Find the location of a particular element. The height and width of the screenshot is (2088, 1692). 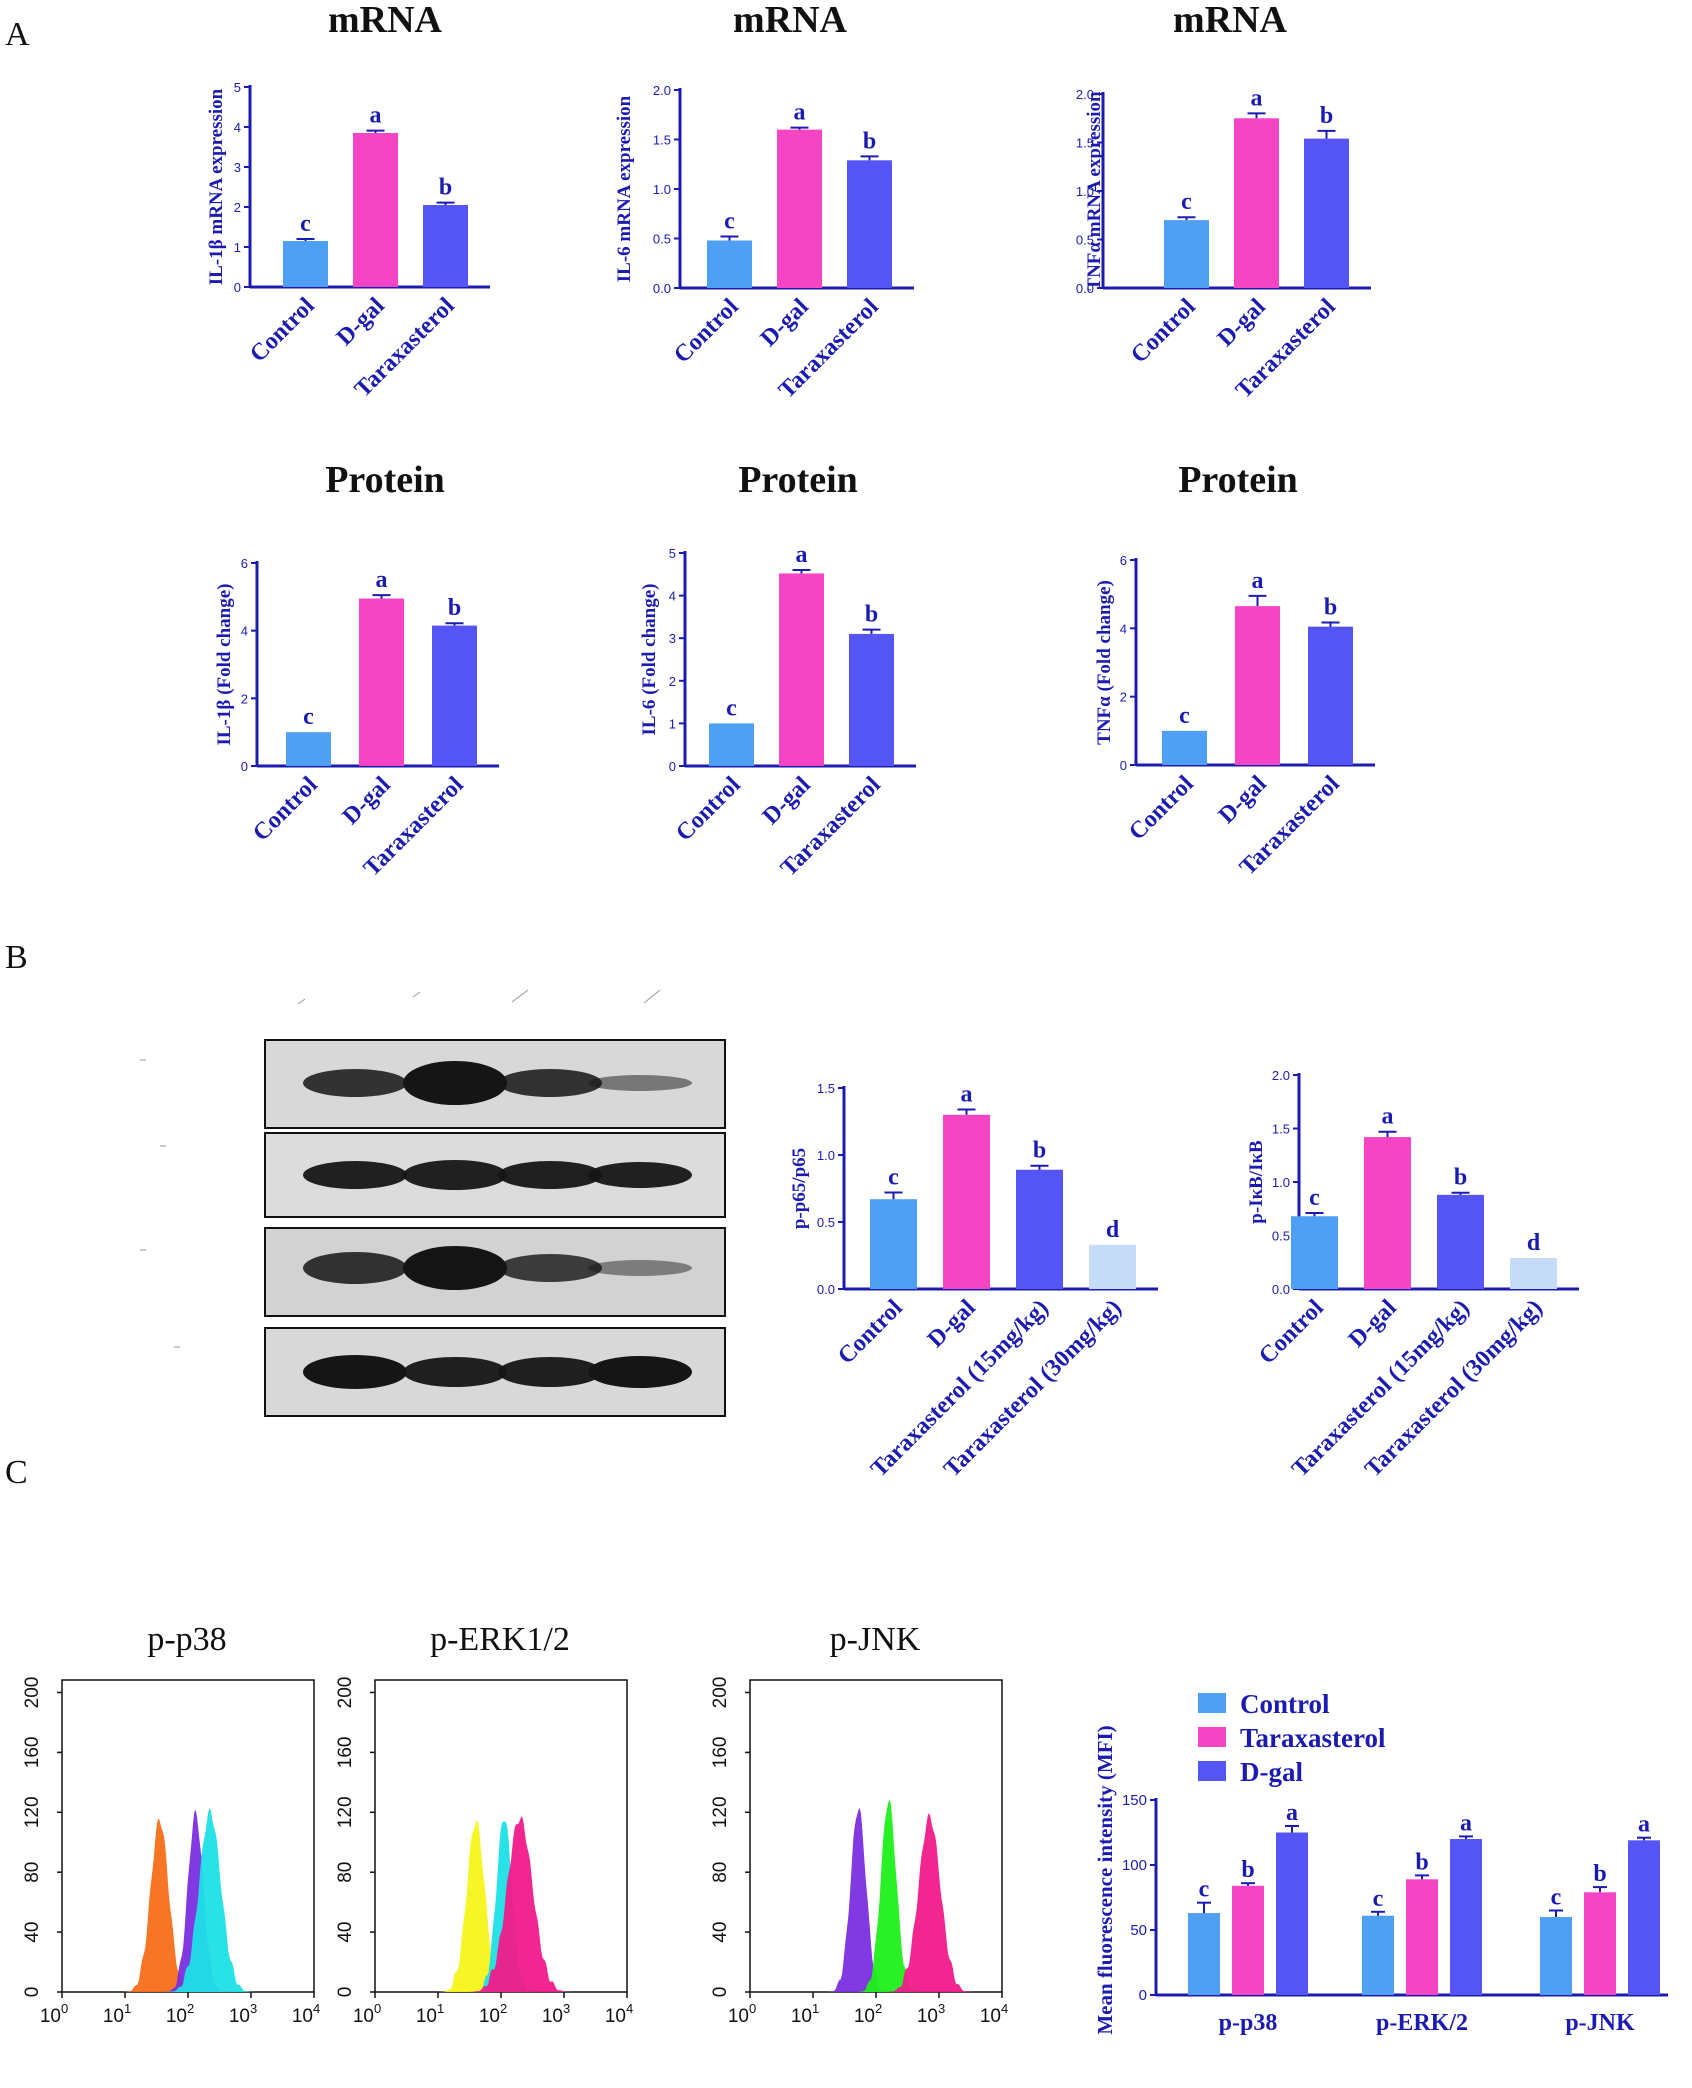

y-tick-label: 2.0 is located at coordinates (662, 90).